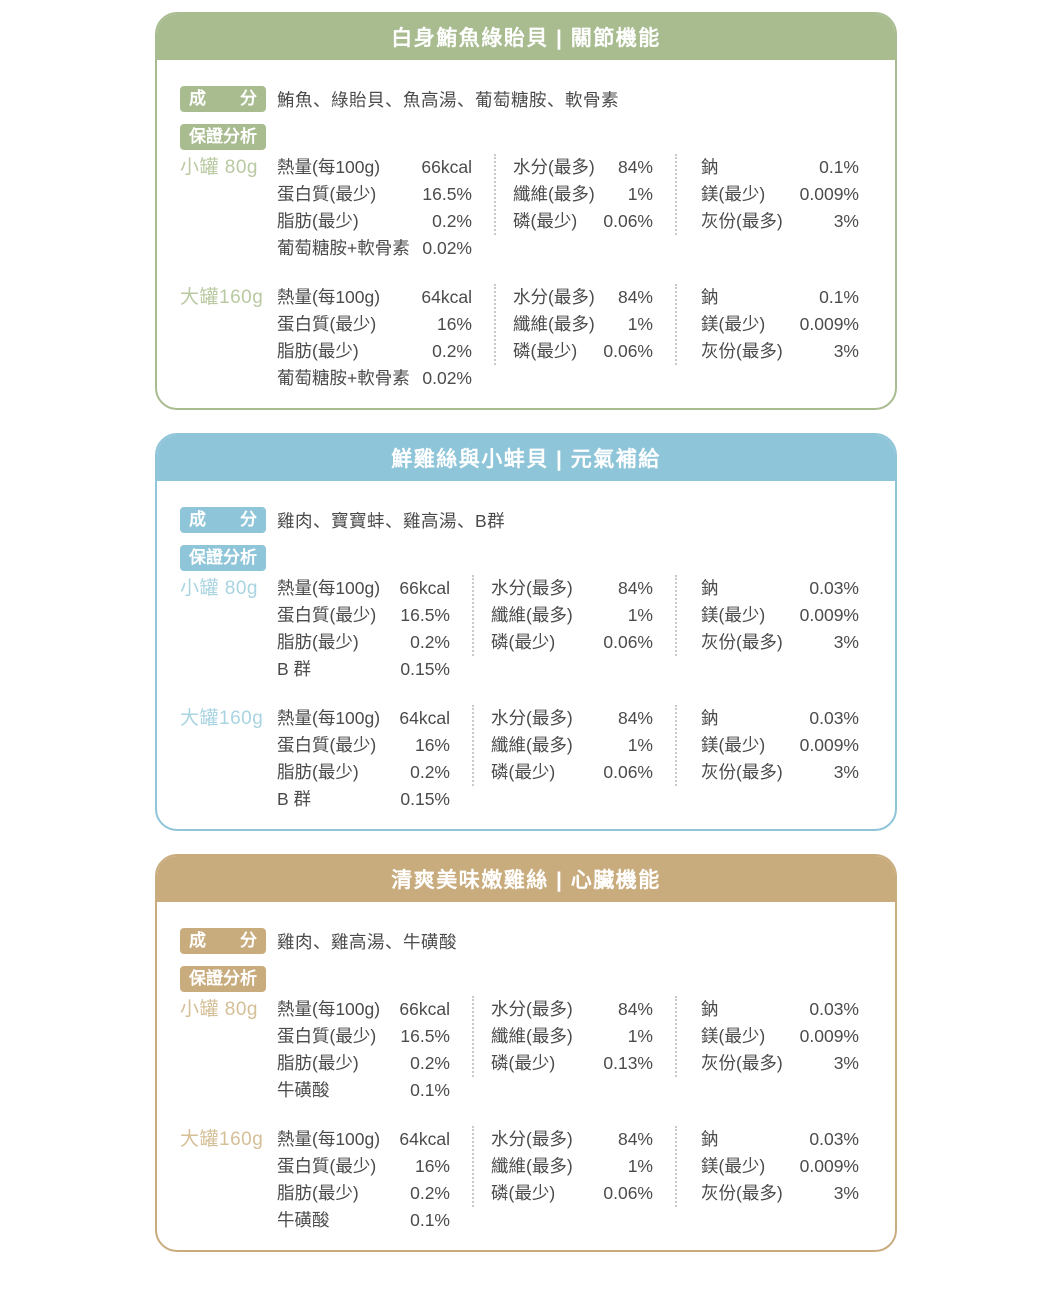  What do you see at coordinates (223, 941) in the screenshot?
I see `ingredients-badge: 成分` at bounding box center [223, 941].